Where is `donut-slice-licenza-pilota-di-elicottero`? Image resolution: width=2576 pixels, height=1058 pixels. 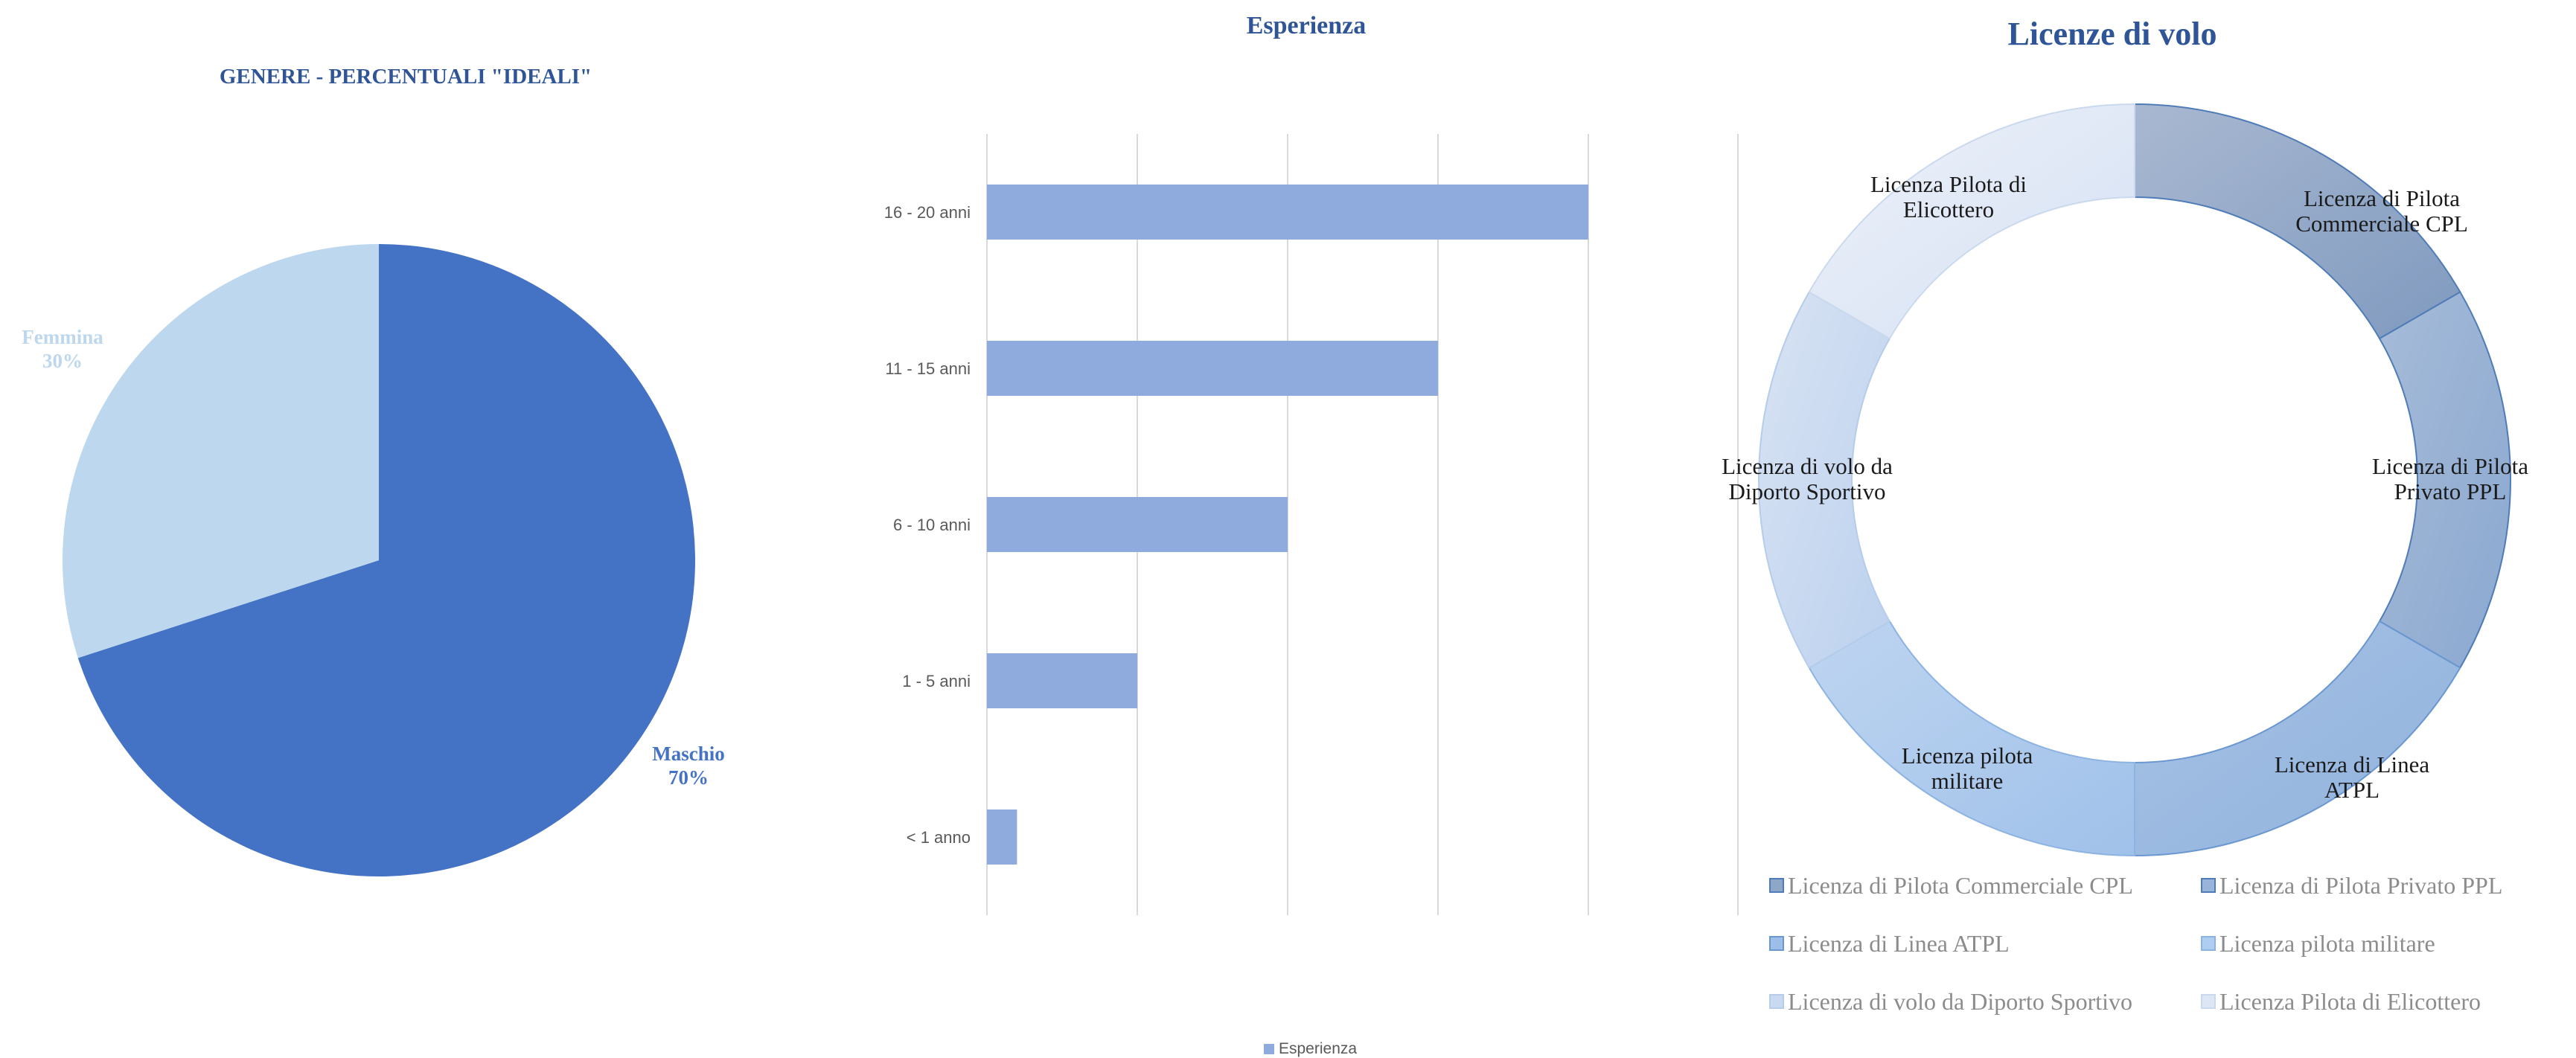 donut-slice-licenza-pilota-di-elicottero is located at coordinates (1972, 221).